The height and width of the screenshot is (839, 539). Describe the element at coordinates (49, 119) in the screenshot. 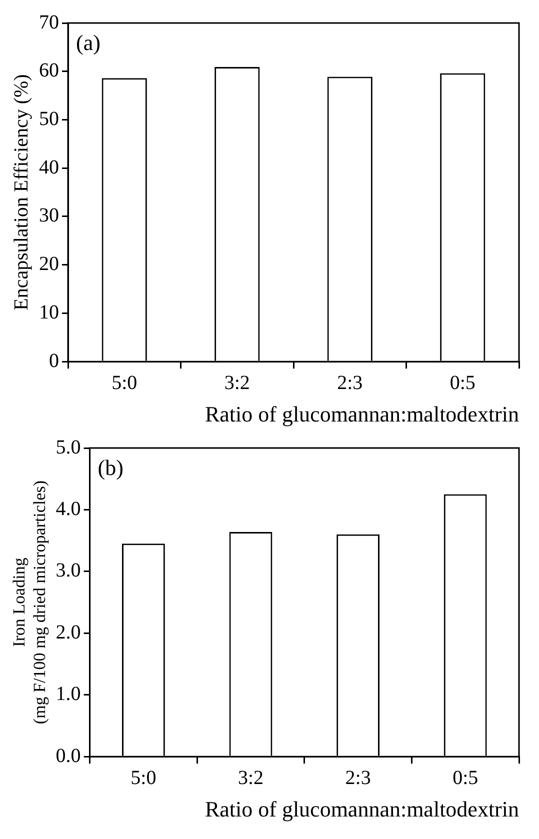

I see `y-tick-label: 50` at that location.